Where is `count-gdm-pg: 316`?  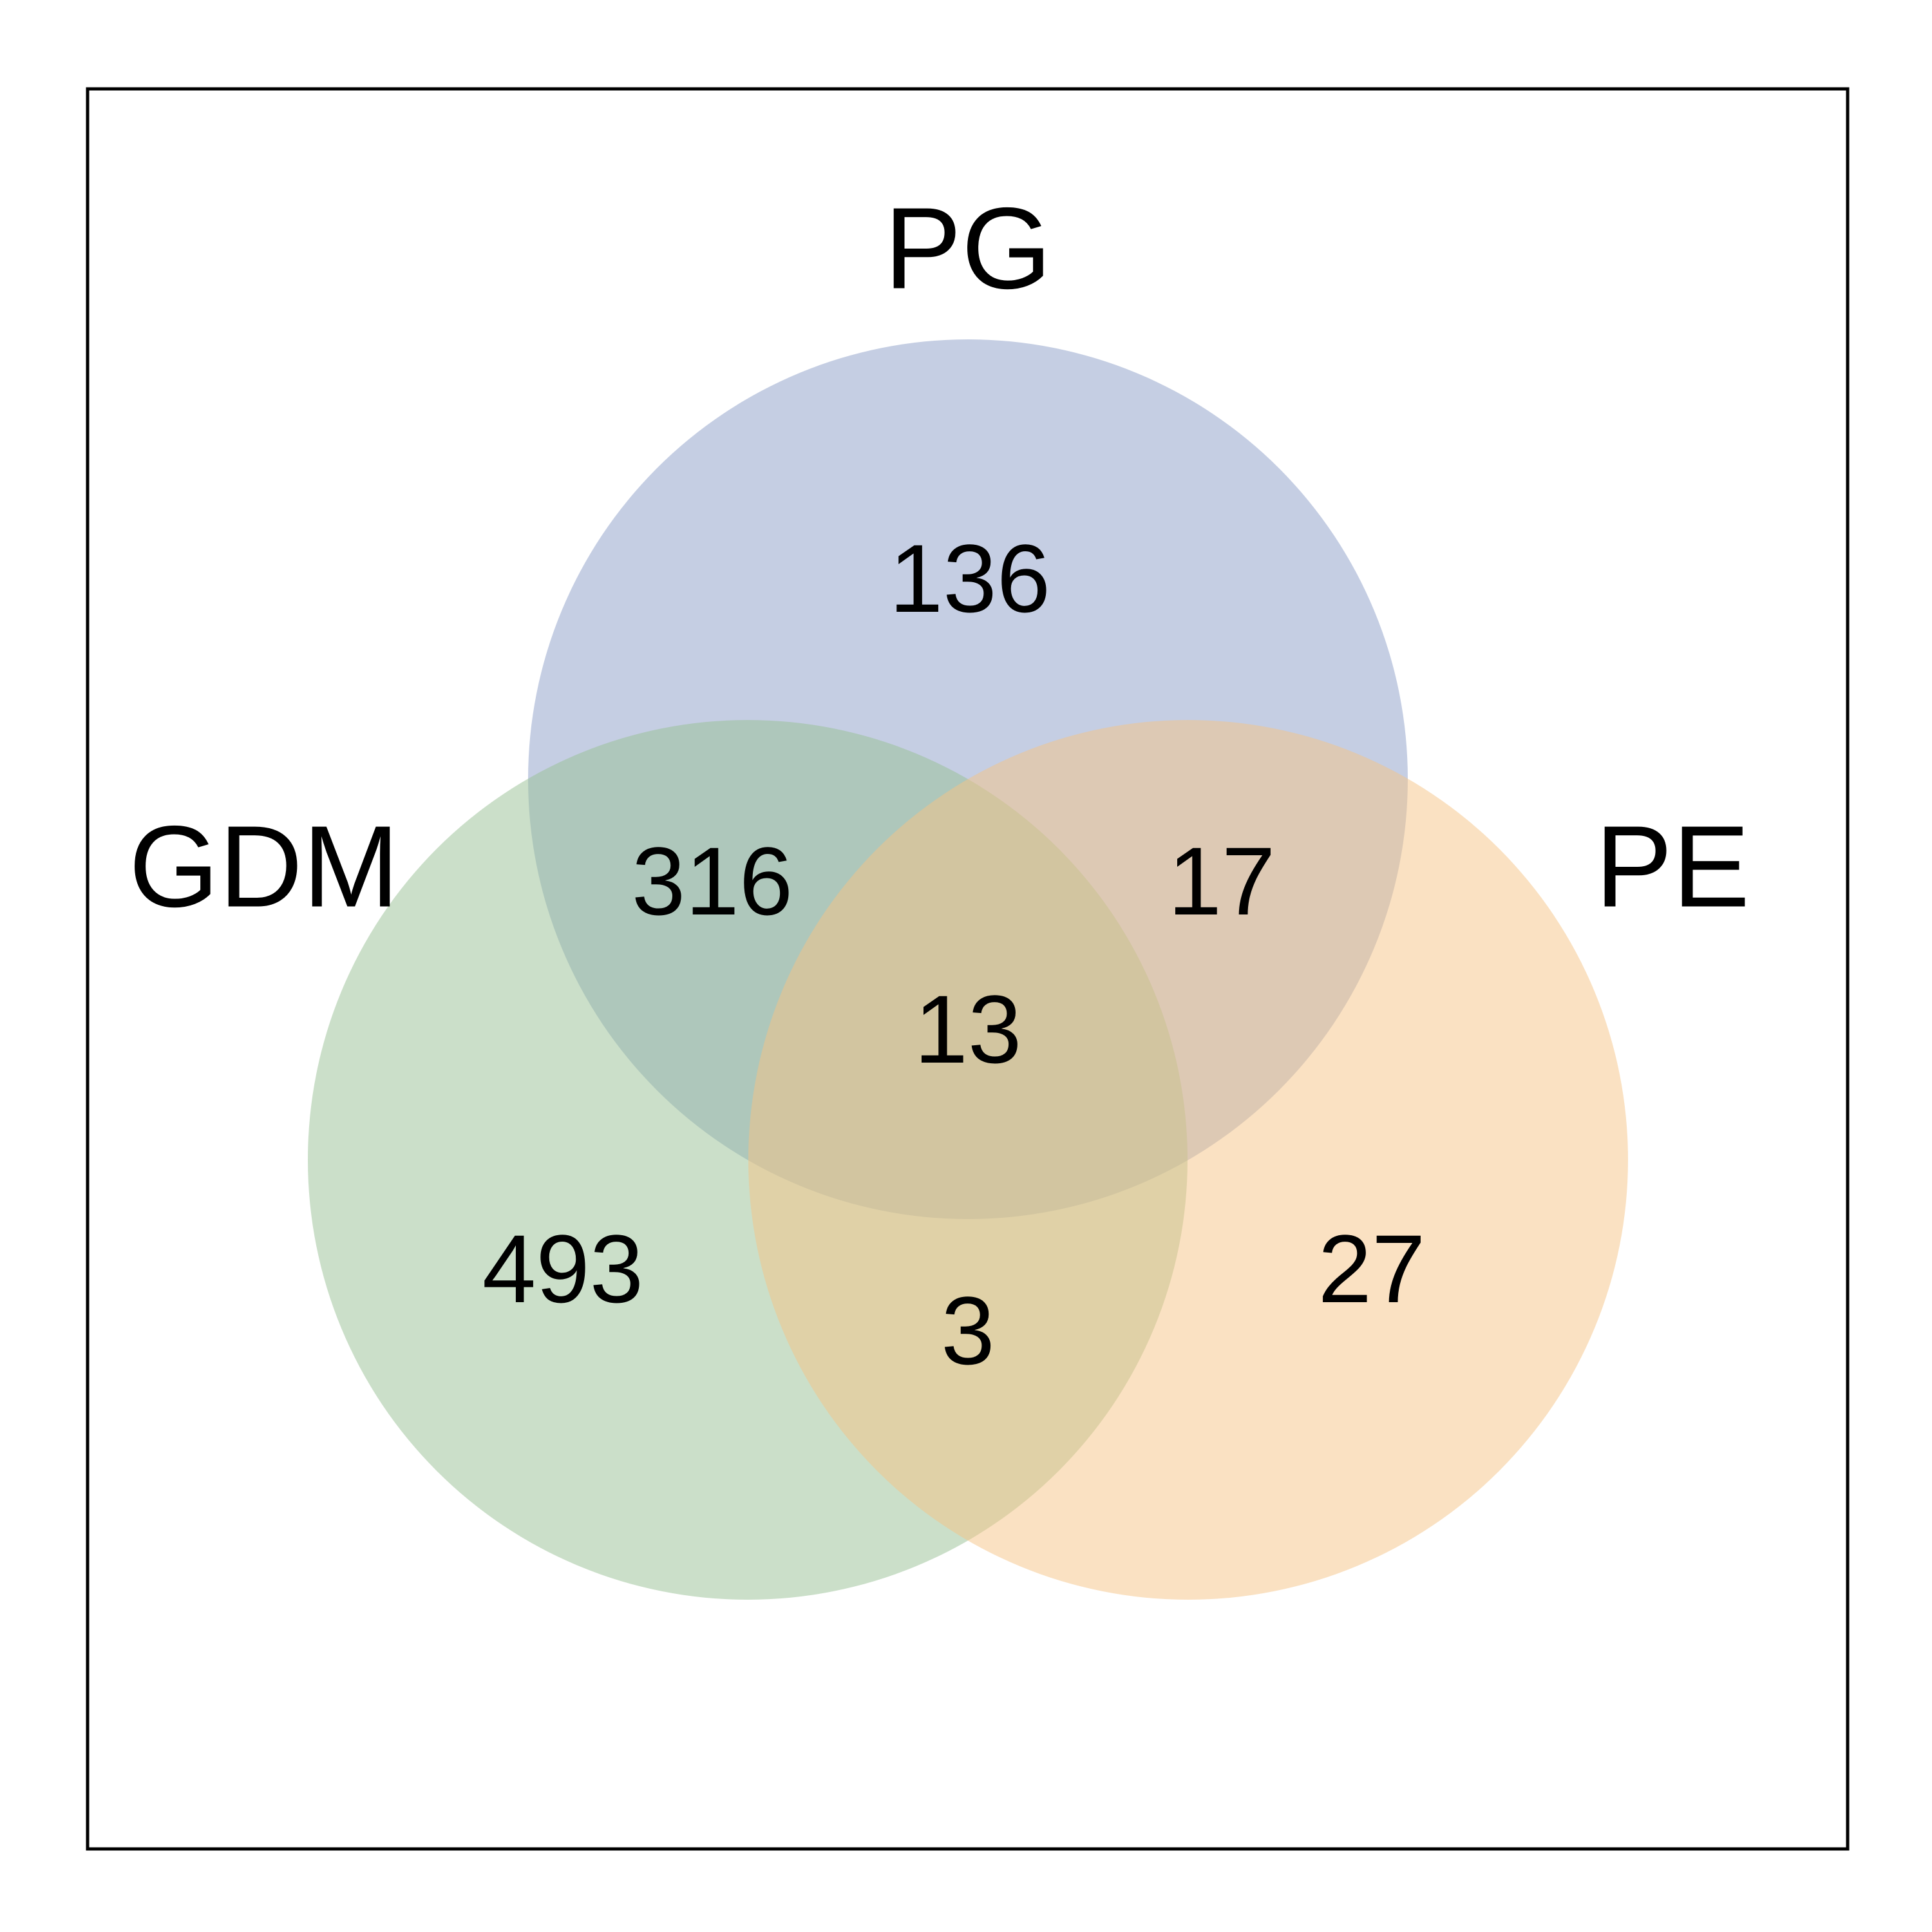 count-gdm-pg: 316 is located at coordinates (713, 881).